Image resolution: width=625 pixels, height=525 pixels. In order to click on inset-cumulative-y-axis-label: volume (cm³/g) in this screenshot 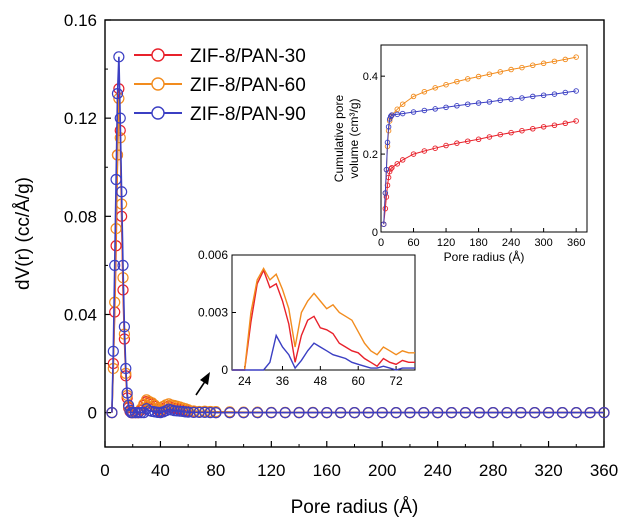, I will do `click(354, 138)`.